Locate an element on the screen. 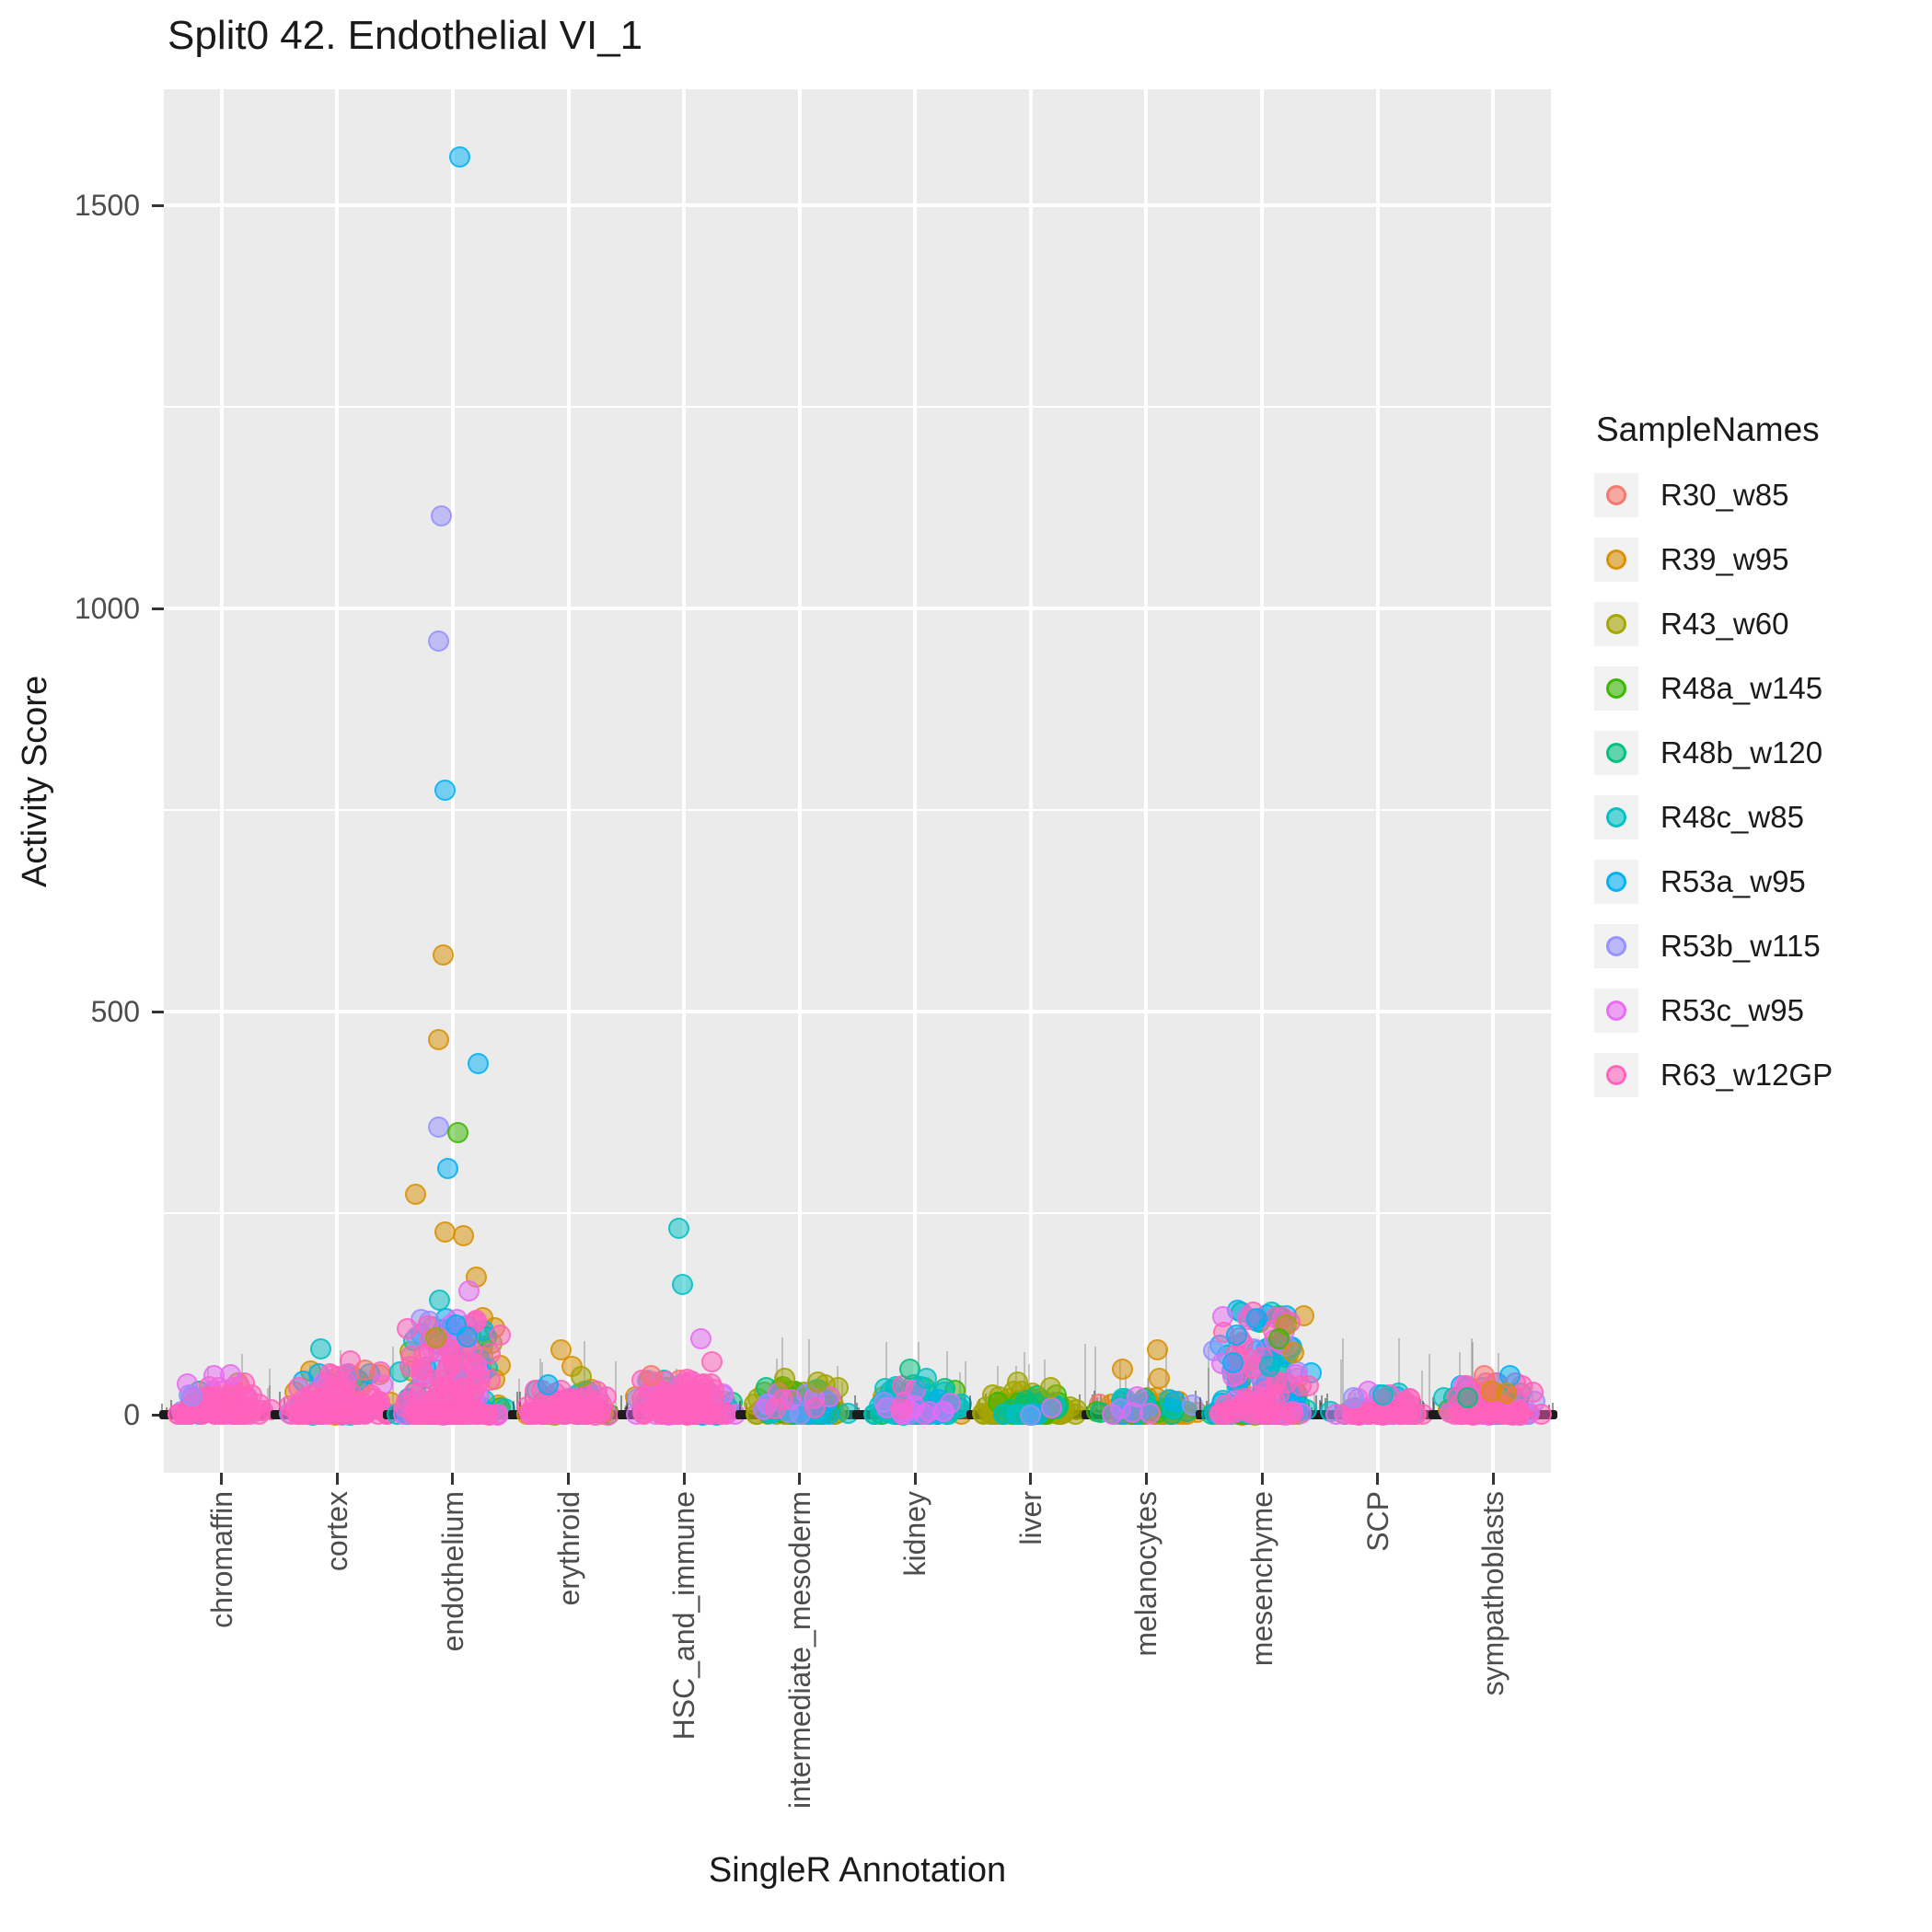  y-tick-label: 1500 is located at coordinates (107, 206).